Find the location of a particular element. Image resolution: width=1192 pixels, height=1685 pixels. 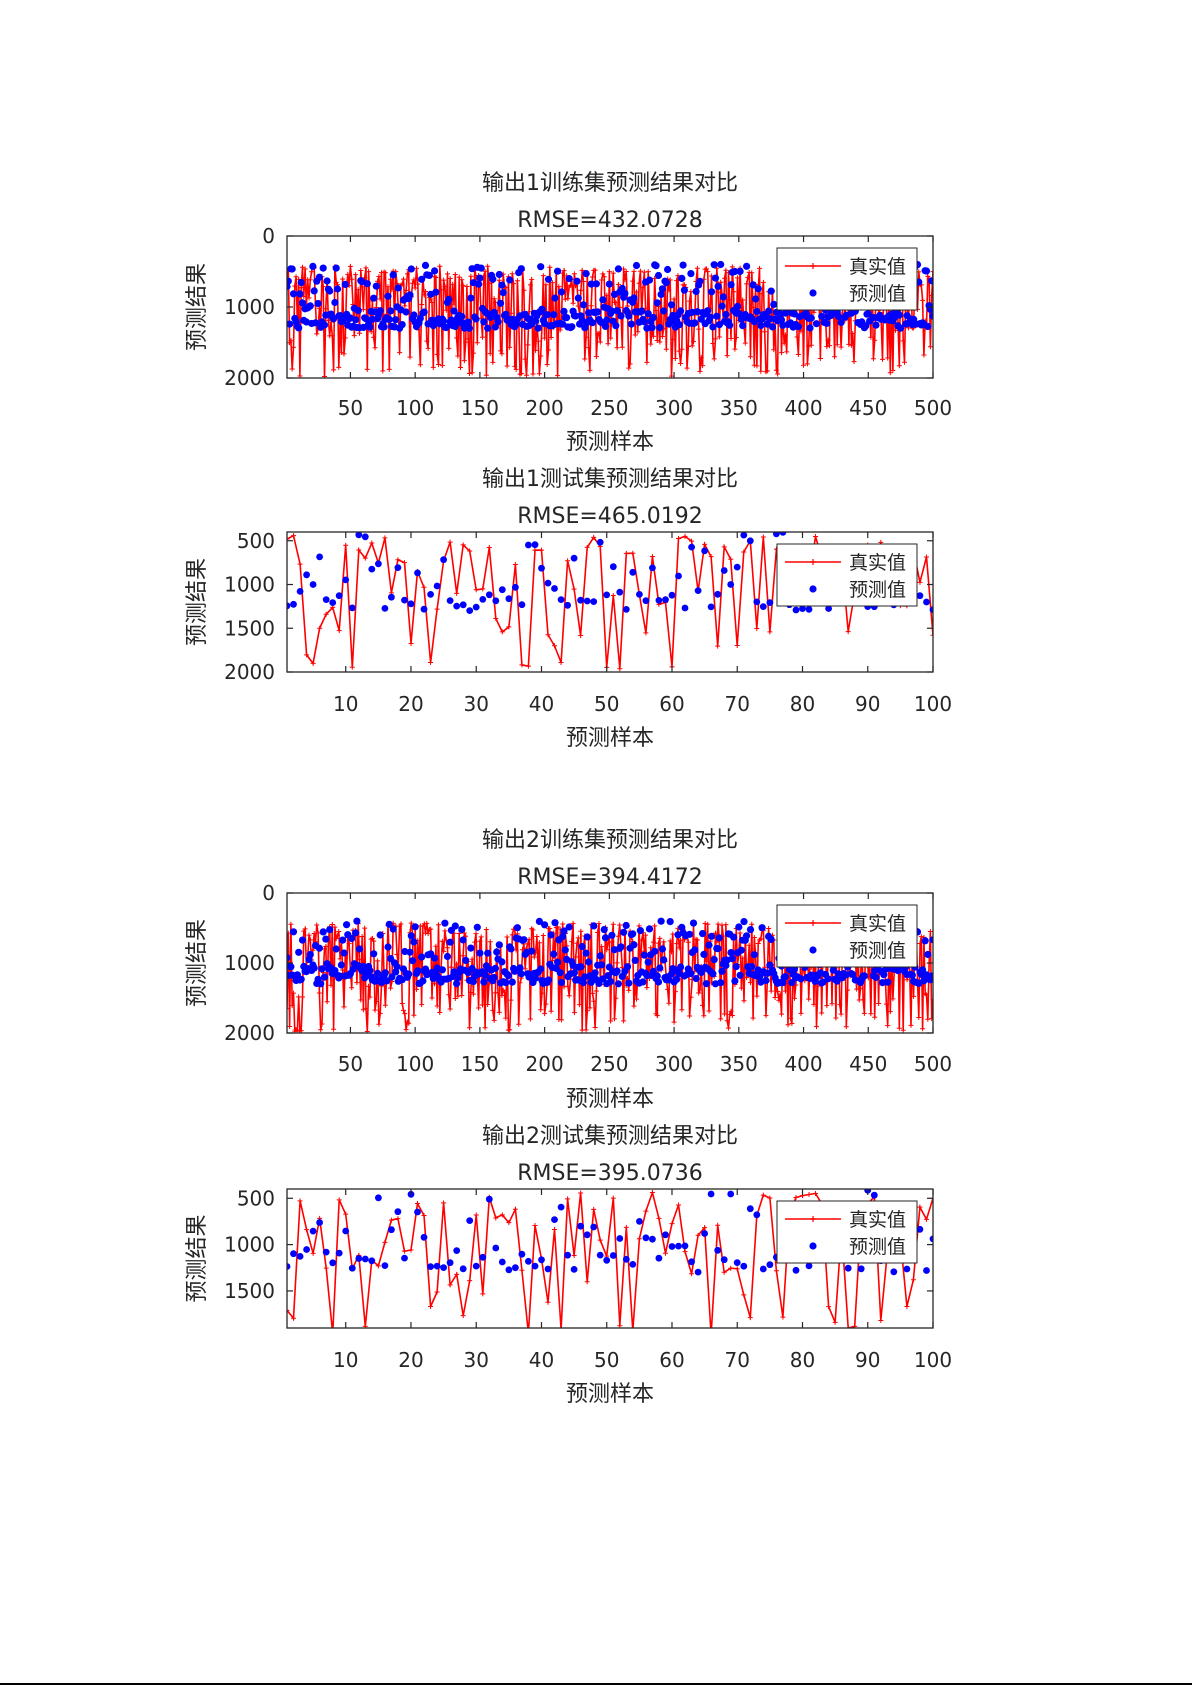

x-tick-label: 50 is located at coordinates (350, 408).